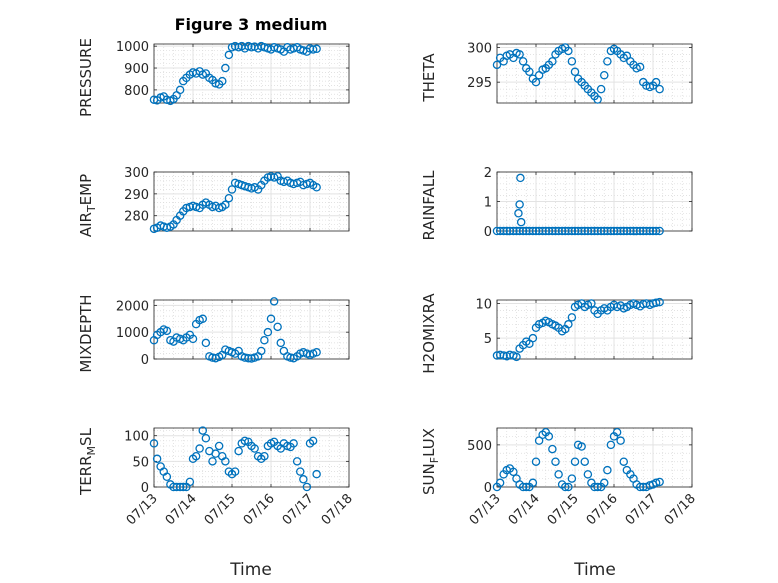  What do you see at coordinates (488, 173) in the screenshot?
I see `y-tick-label: 2` at bounding box center [488, 173].